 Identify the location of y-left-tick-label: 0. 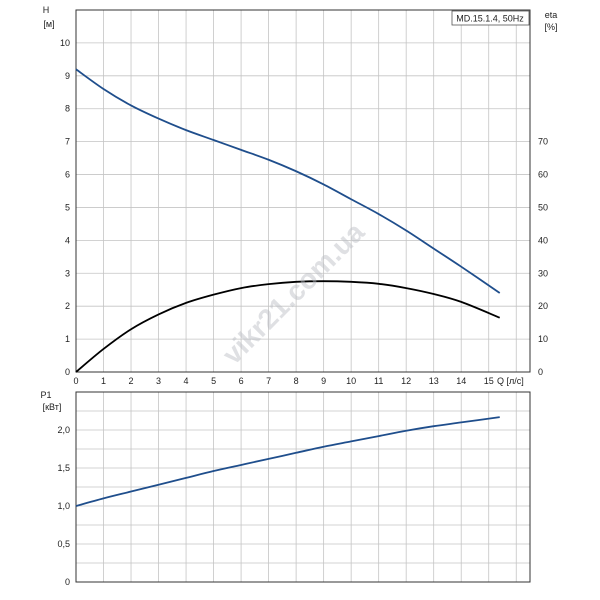
(67, 372).